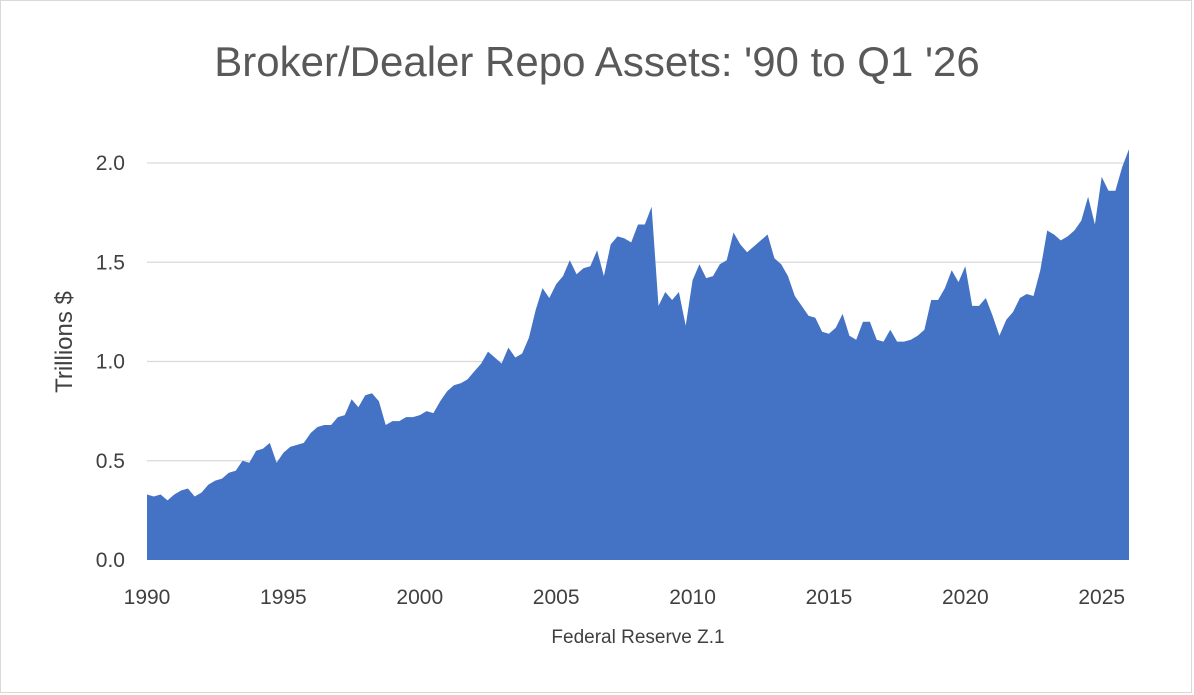 This screenshot has height=695, width=1194. I want to click on y-axis-ticks: 0.0 0.5 1.0 1.5 2.0, so click(110, 362).